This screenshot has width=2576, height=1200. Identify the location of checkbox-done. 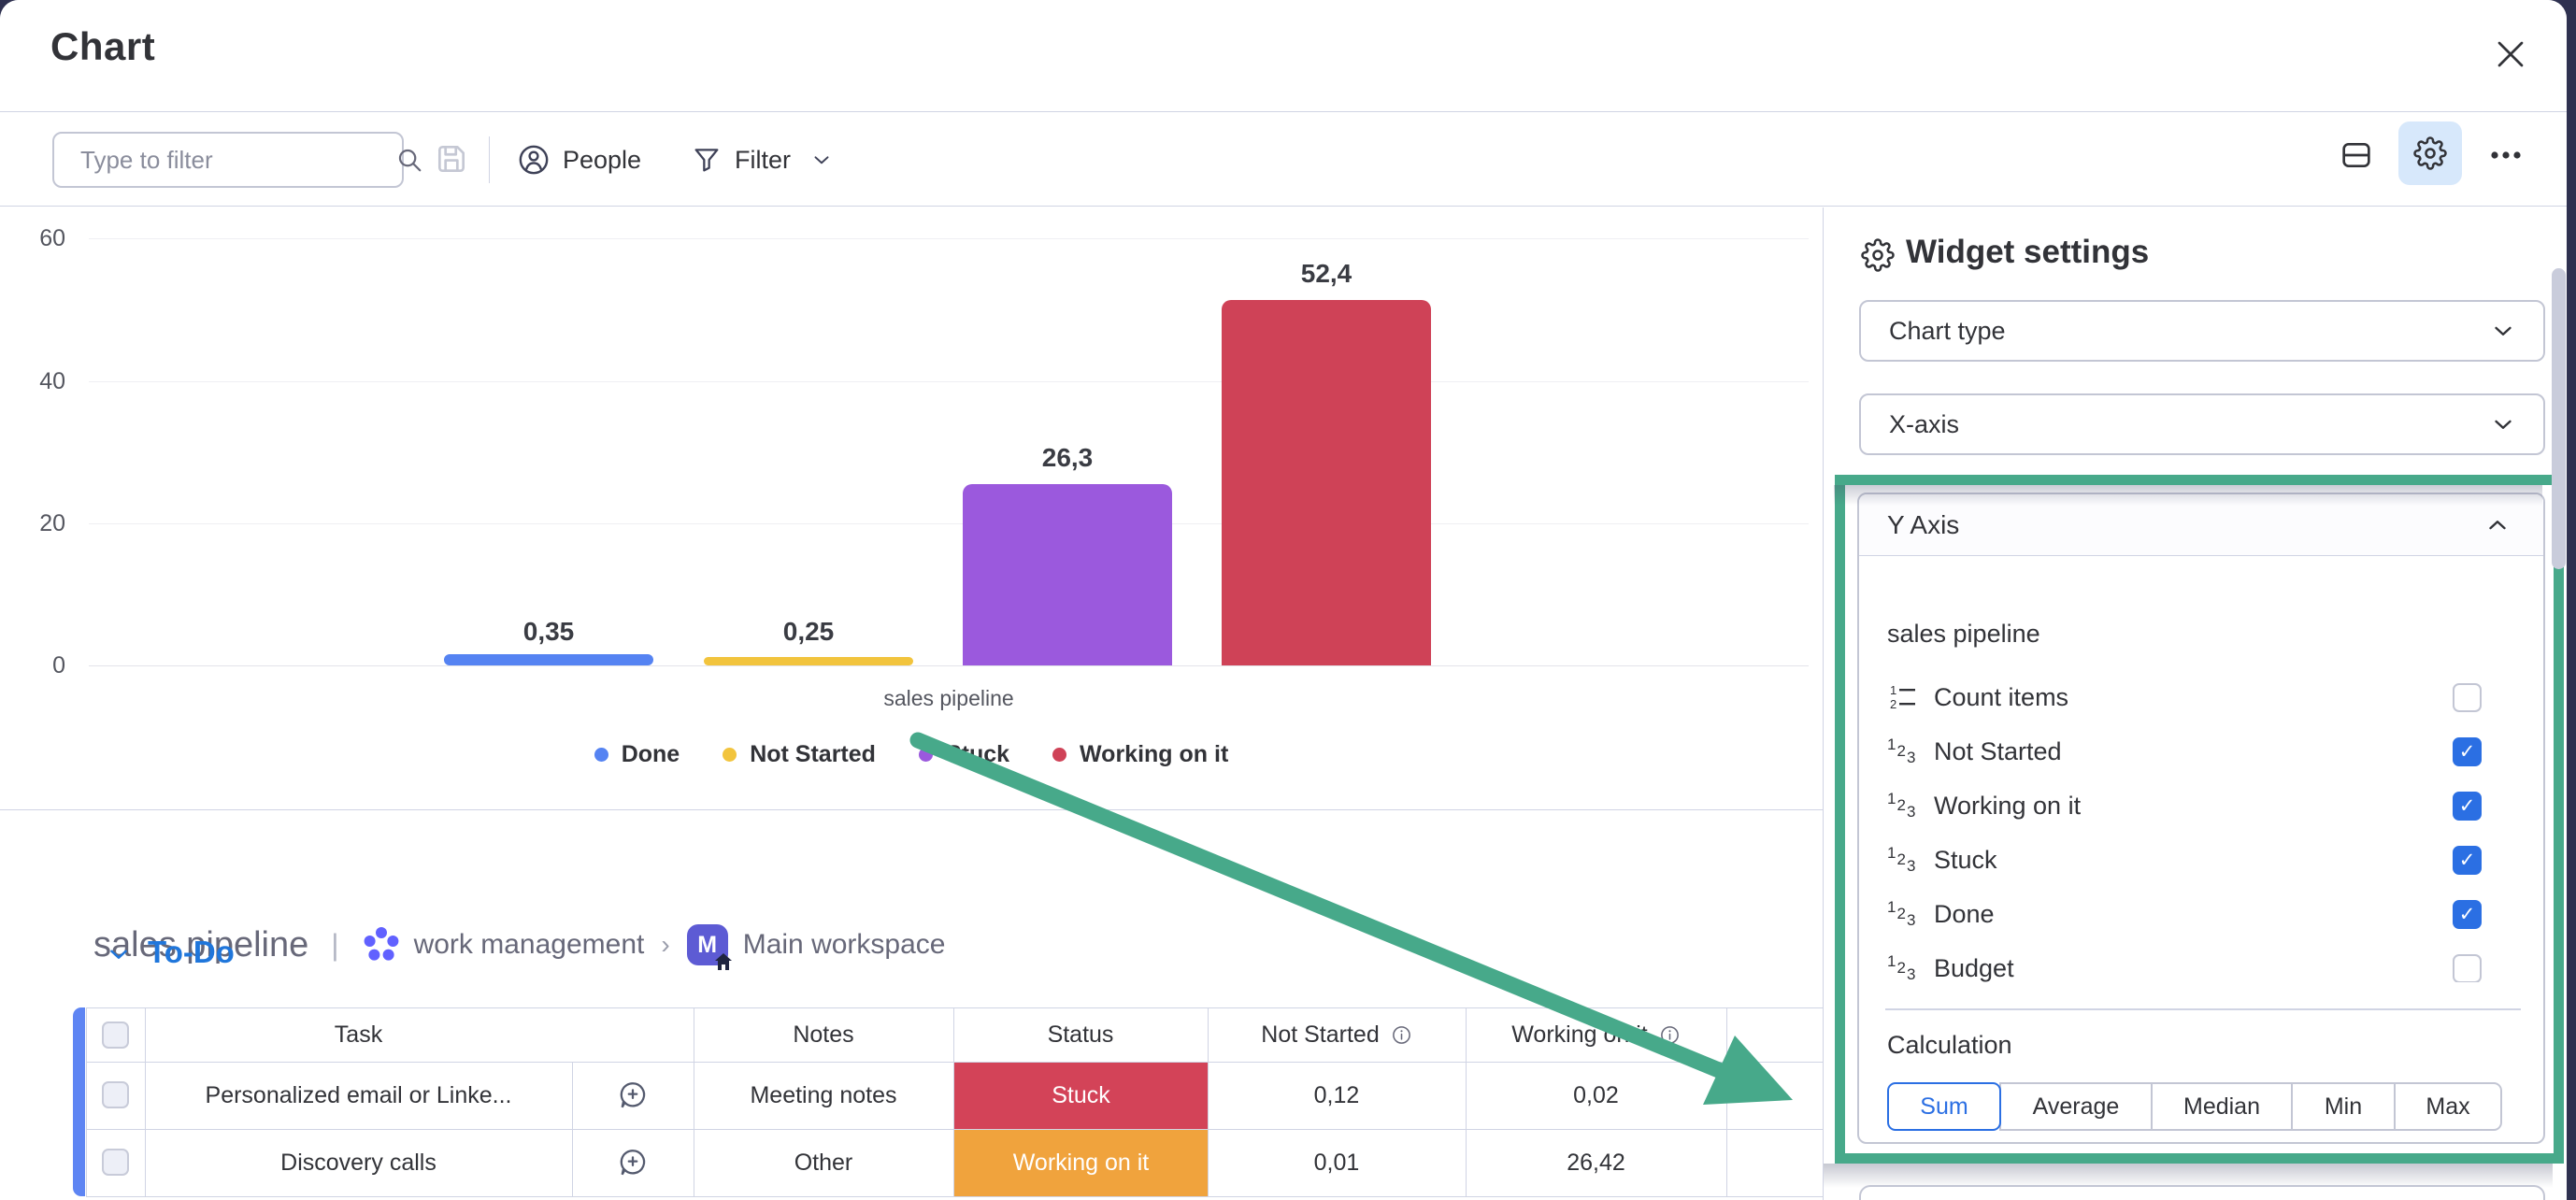
(2467, 914).